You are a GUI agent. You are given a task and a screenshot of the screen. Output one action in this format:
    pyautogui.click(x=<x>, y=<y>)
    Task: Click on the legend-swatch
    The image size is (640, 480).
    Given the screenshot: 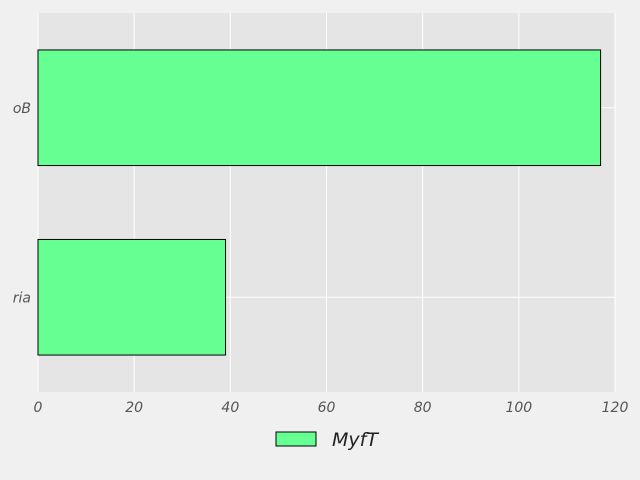 What is the action you would take?
    pyautogui.click(x=296, y=439)
    